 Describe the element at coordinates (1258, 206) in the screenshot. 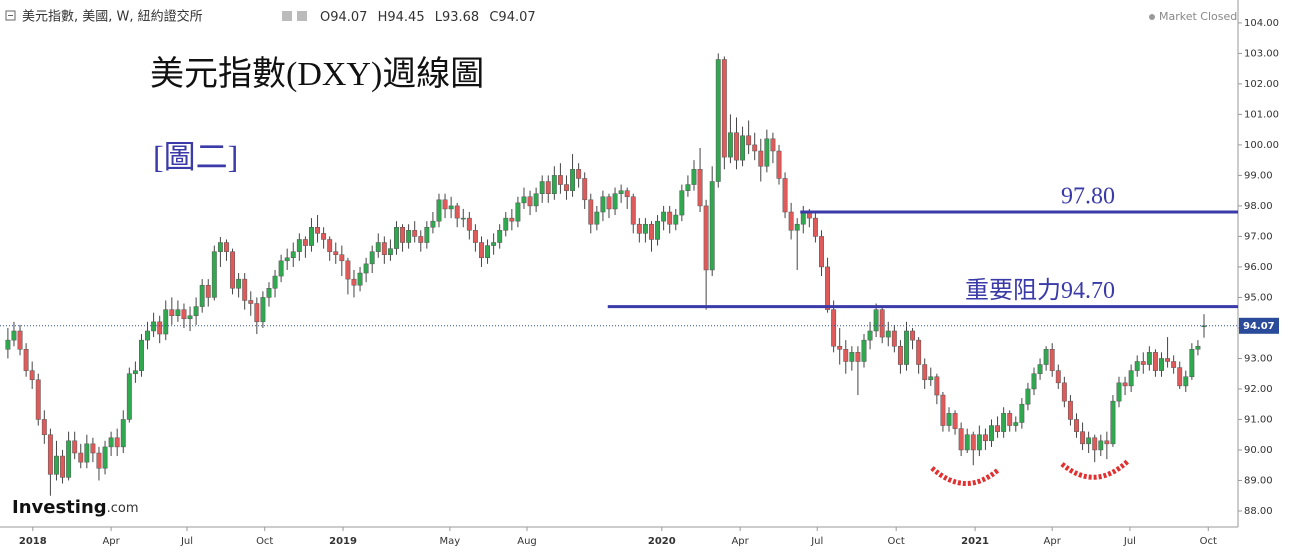

I see `y-tick-label: 98.00` at that location.